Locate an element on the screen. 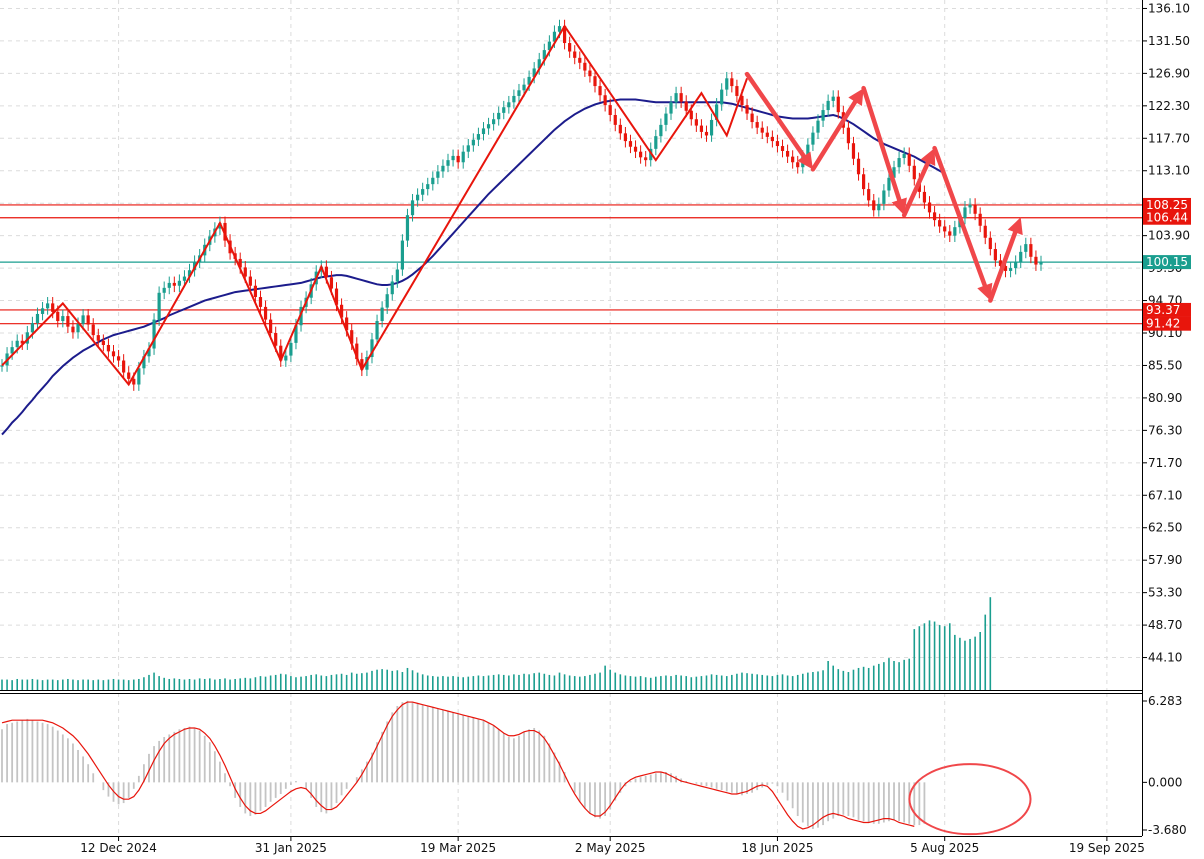 The height and width of the screenshot is (859, 1204). y-tick-label: 80.90 is located at coordinates (1165, 398).